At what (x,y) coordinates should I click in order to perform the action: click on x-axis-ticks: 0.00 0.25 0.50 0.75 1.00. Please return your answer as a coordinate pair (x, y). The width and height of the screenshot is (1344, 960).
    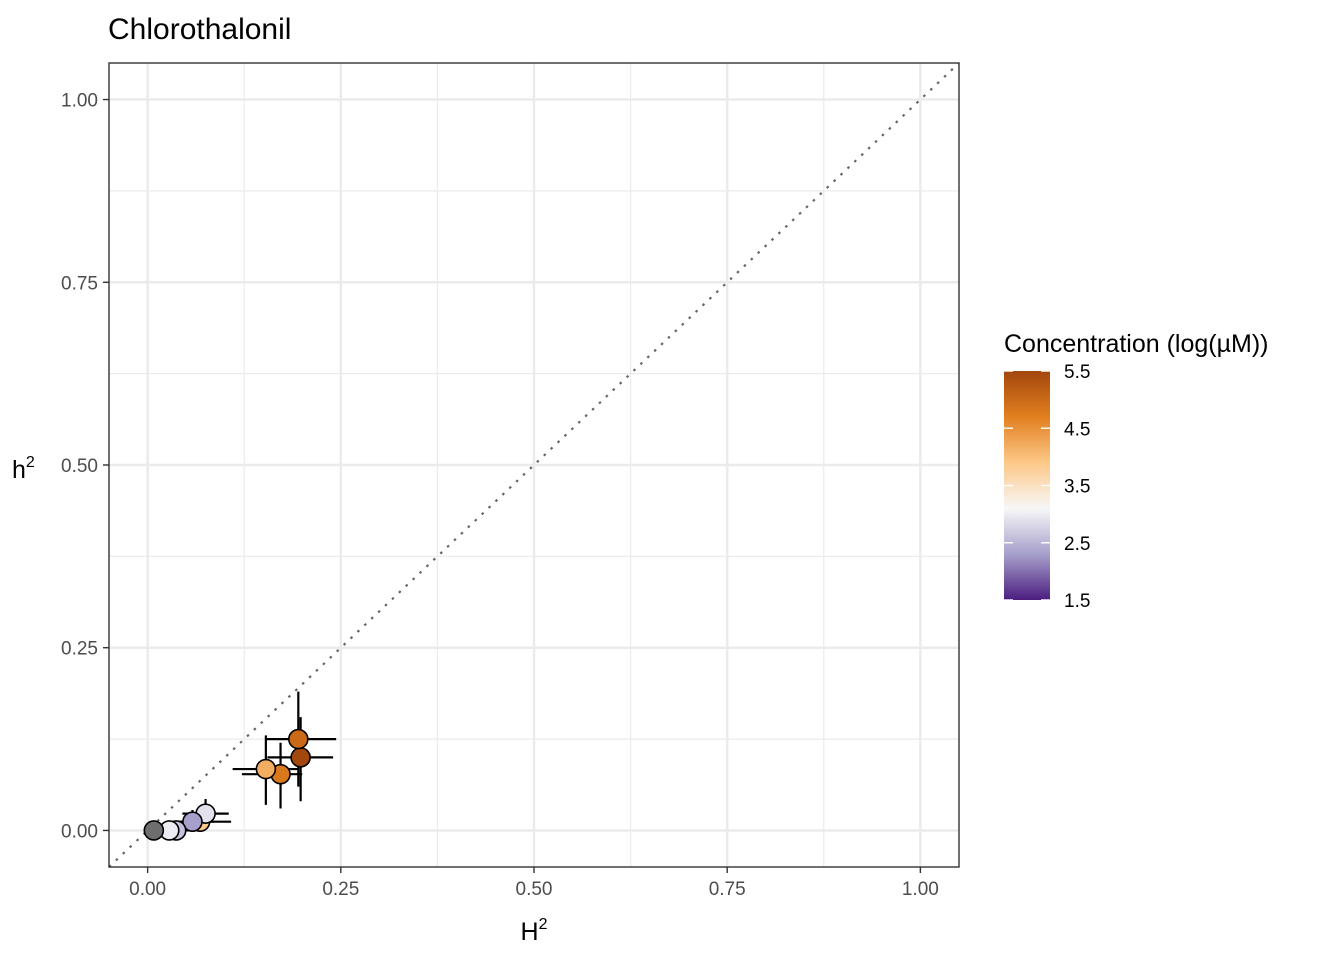
    Looking at the image, I should click on (534, 883).